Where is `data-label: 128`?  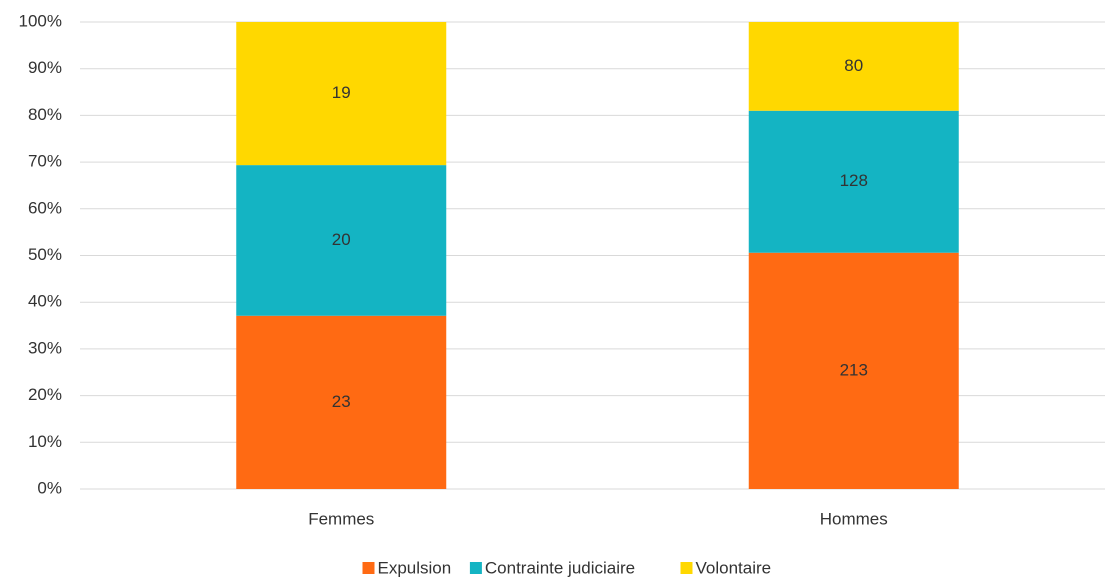
data-label: 128 is located at coordinates (854, 180).